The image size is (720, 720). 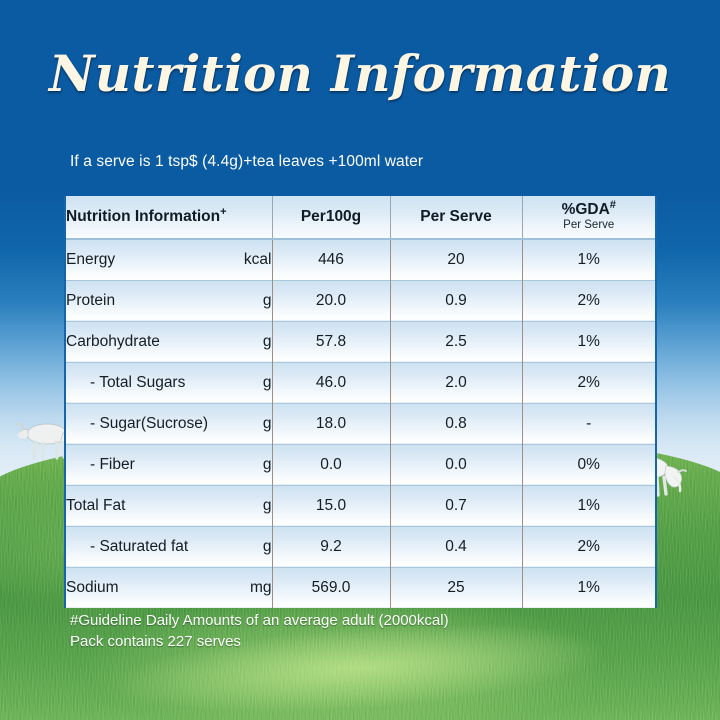 What do you see at coordinates (456, 259) in the screenshot?
I see `row-per-serve: 20` at bounding box center [456, 259].